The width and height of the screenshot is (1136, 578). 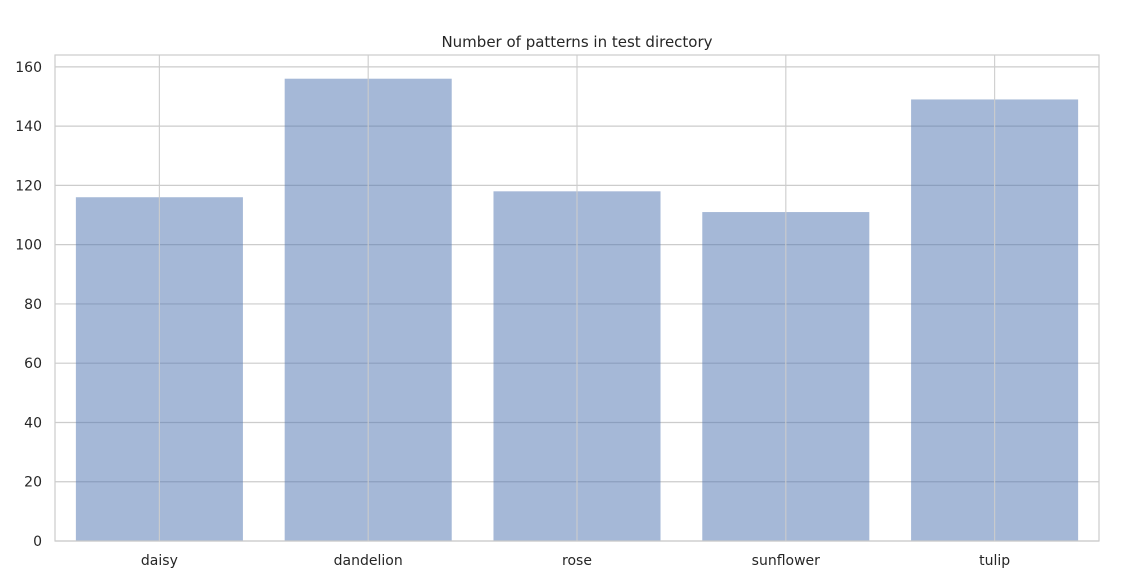 What do you see at coordinates (786, 561) in the screenshot?
I see `x-tick-label: sunflower` at bounding box center [786, 561].